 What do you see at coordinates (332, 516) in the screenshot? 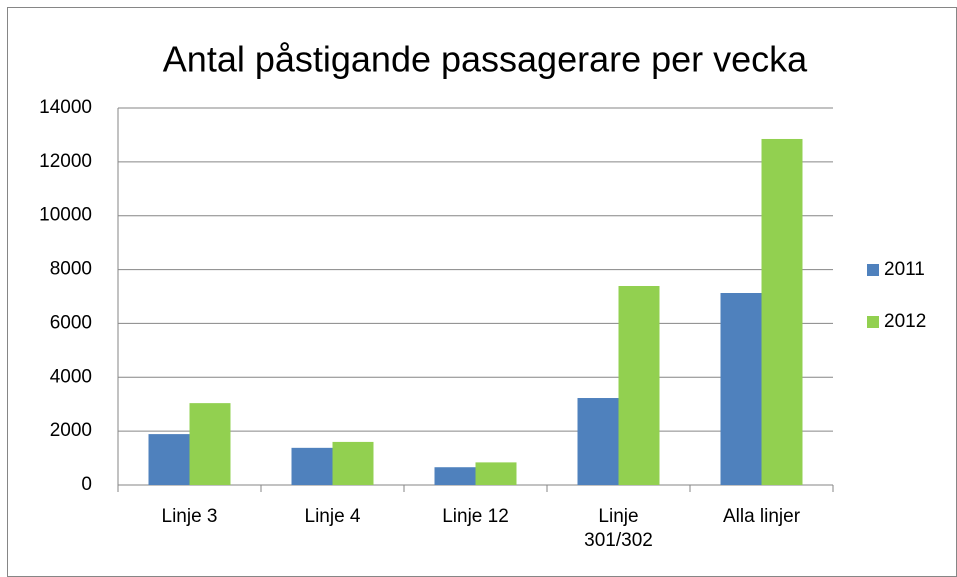
I see `x-tick-label: Linje 4` at bounding box center [332, 516].